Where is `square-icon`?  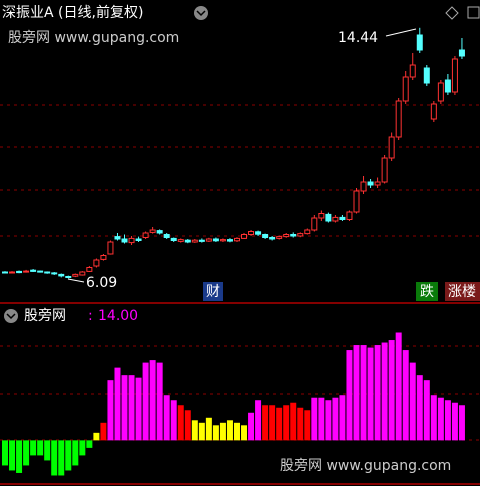 square-icon is located at coordinates (473, 12).